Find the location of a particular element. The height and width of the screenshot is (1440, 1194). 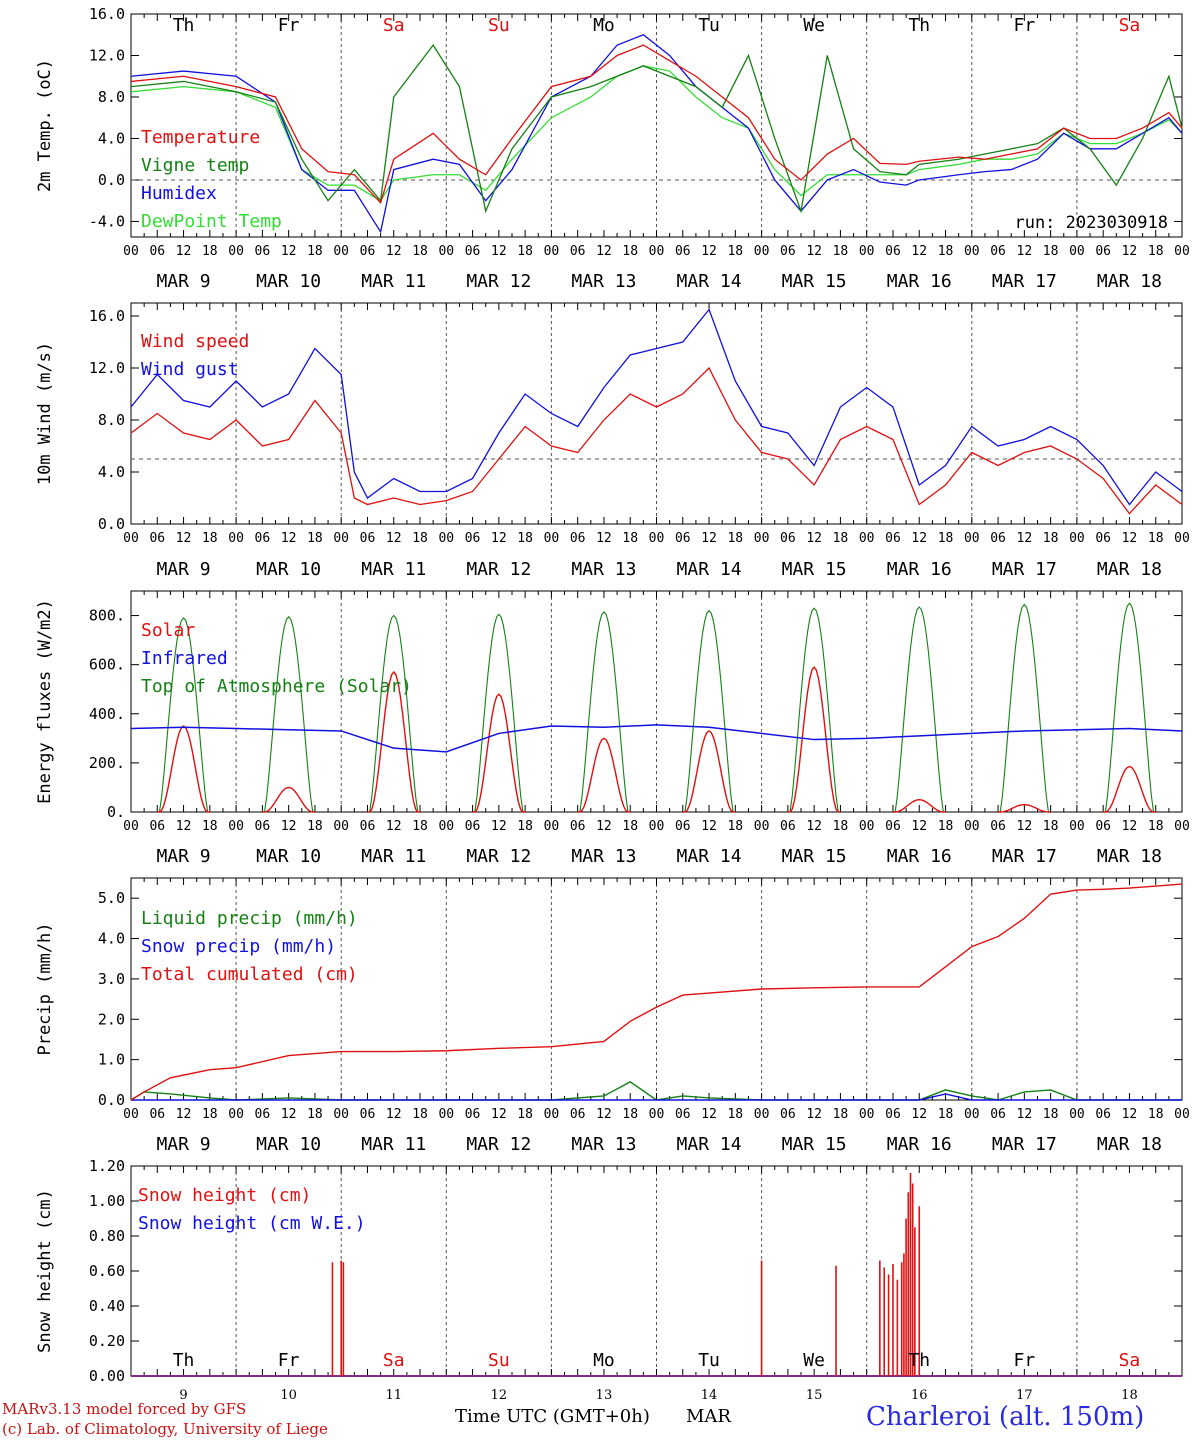

legend-total-cumulated-cm-: Total cumulated (cm) is located at coordinates (249, 974).